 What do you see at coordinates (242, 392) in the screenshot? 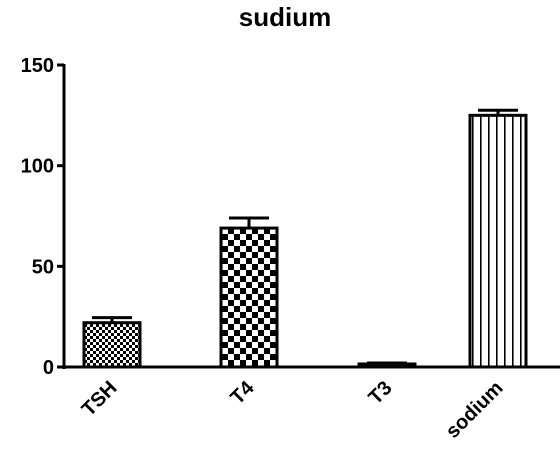
I see `x-label-t4: T4` at bounding box center [242, 392].